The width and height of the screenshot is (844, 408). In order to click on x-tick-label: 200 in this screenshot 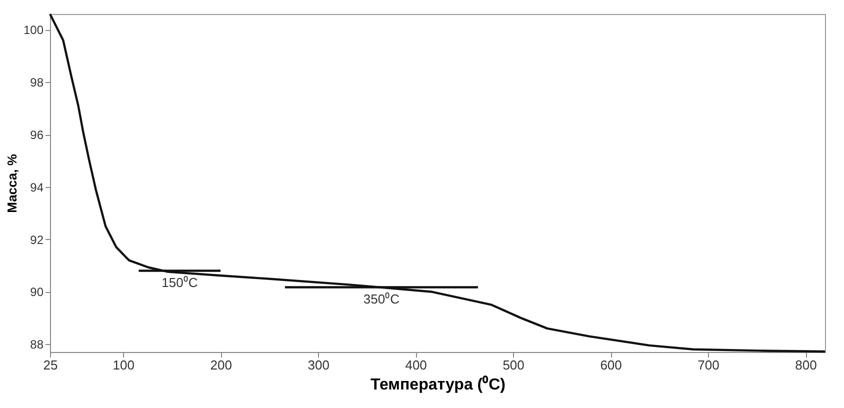, I will do `click(221, 365)`.